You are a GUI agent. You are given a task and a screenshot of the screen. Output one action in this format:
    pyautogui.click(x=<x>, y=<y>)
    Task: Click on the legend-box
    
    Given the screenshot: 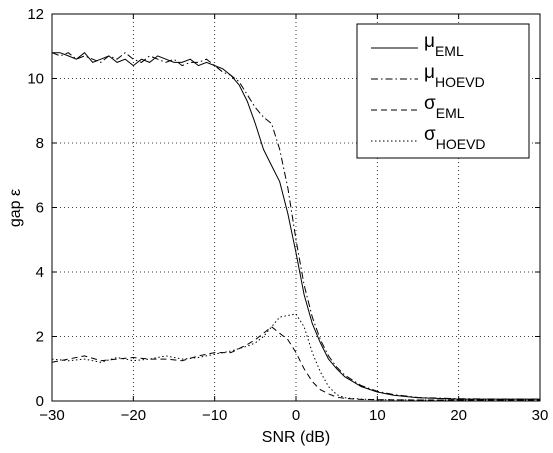 What is the action you would take?
    pyautogui.click(x=443, y=91)
    